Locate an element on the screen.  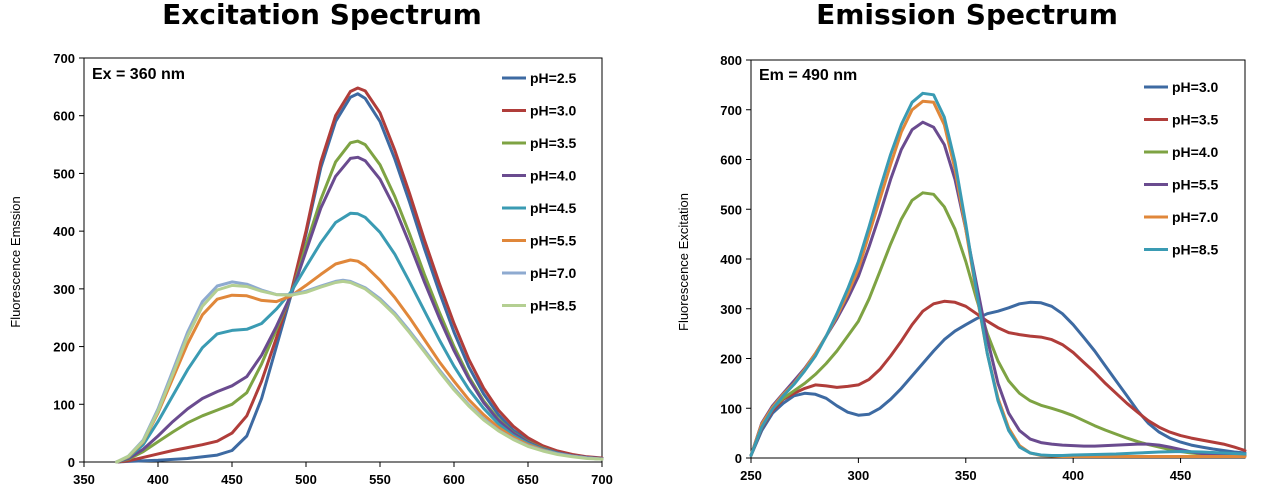
emission-x-tick-label: 400 is located at coordinates (1073, 475).